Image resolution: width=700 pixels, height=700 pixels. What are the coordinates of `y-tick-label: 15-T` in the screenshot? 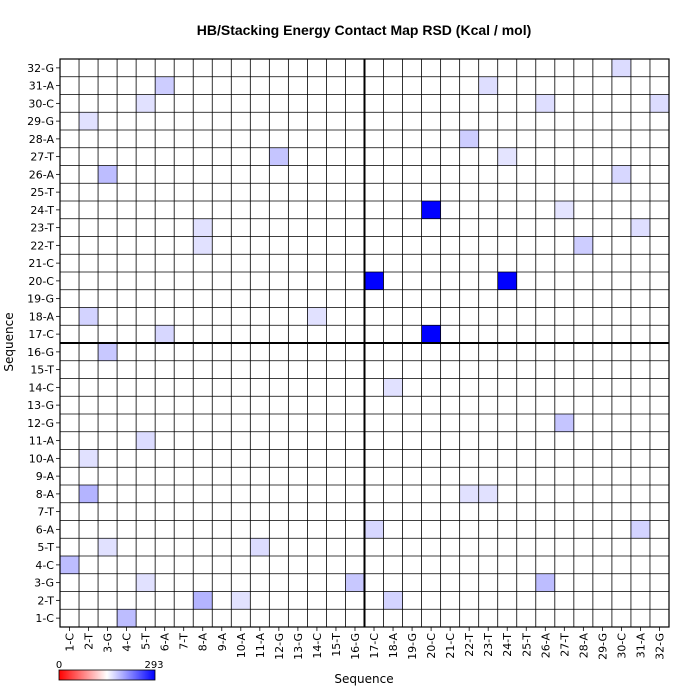 It's located at (42, 370).